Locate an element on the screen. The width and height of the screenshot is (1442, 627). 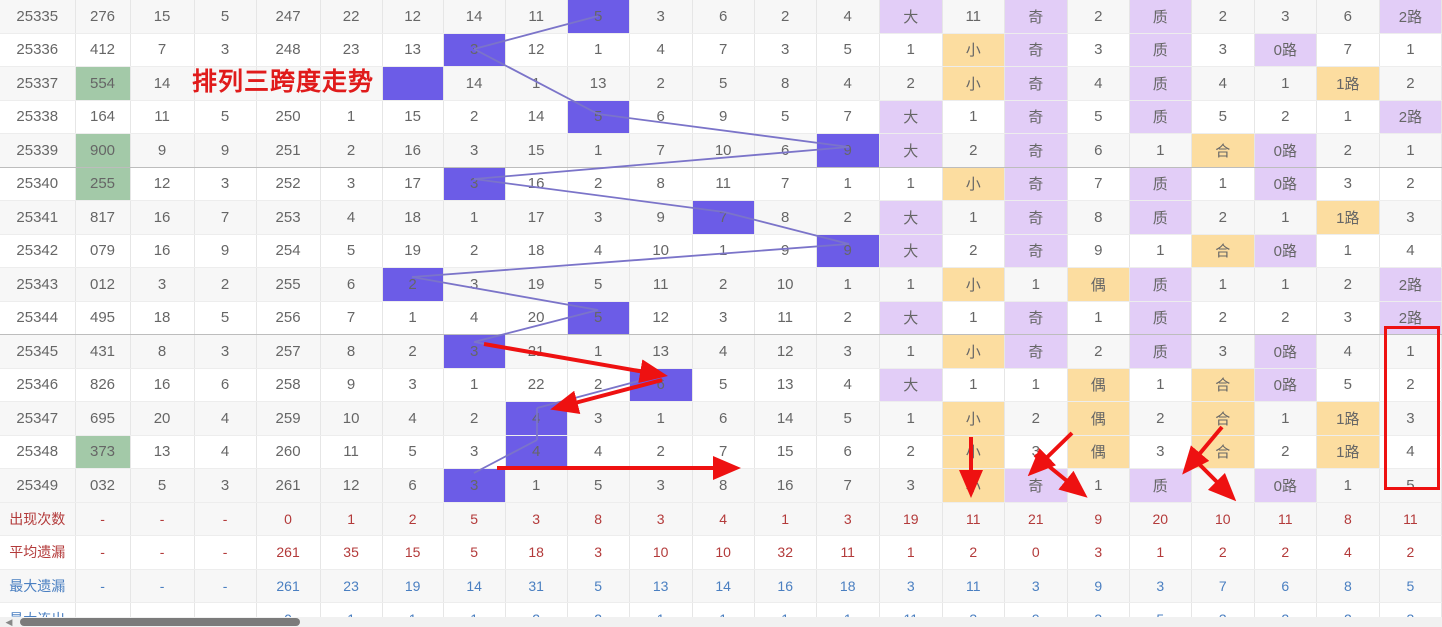
span-seq: 251 is located at coordinates (288, 150).